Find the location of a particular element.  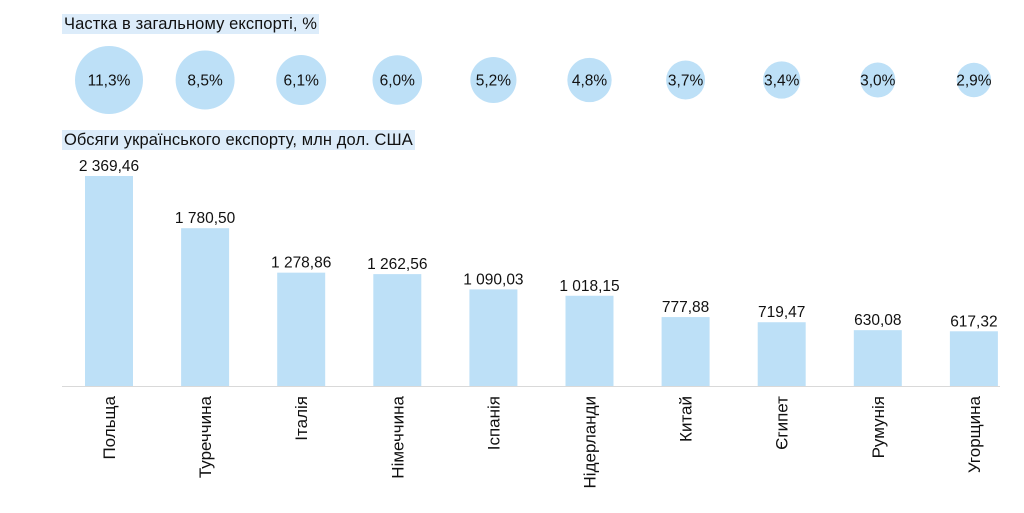

category-label: Німеччина is located at coordinates (397, 436).